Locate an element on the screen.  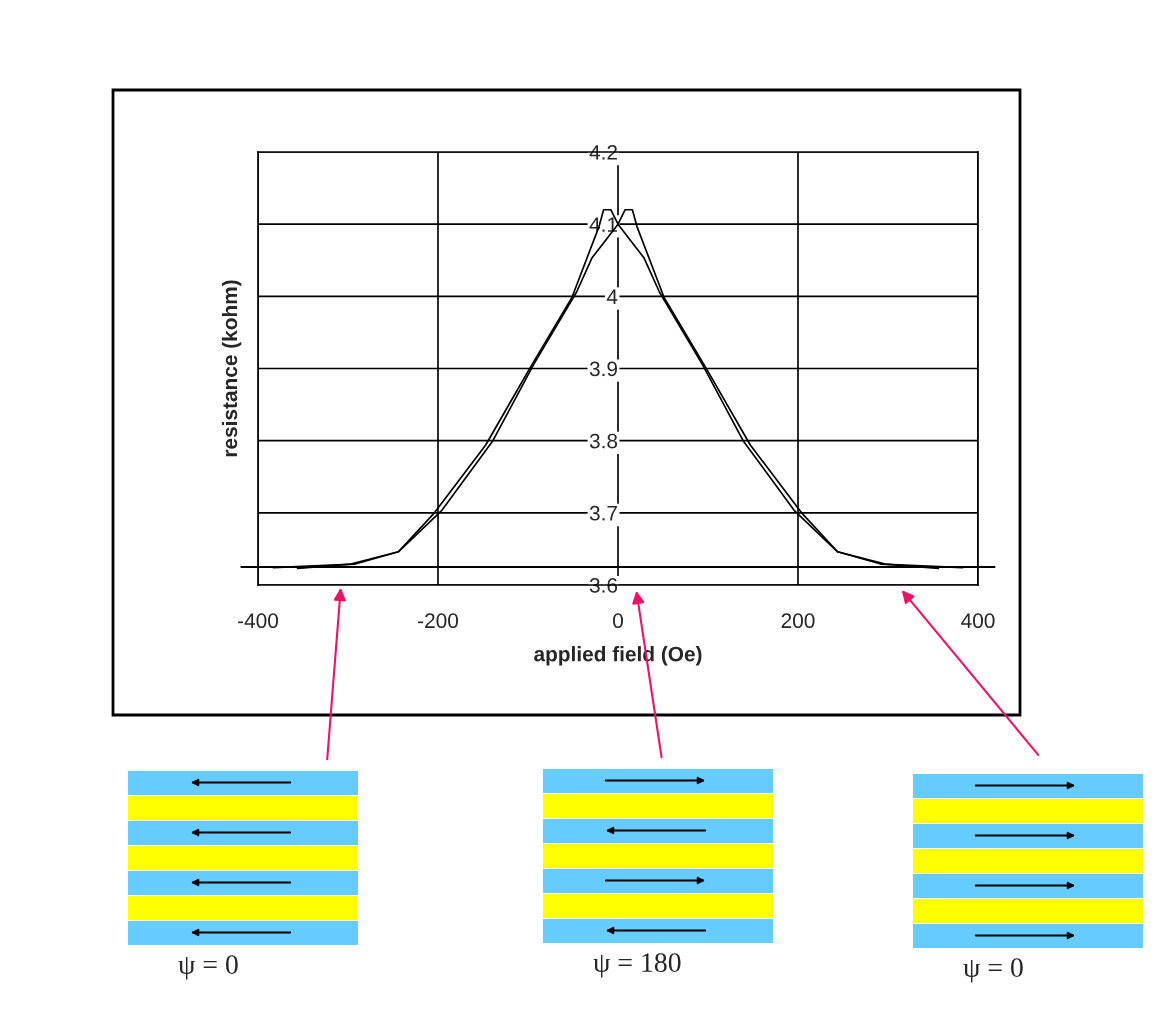
y-tick-label: 4 is located at coordinates (612, 296).